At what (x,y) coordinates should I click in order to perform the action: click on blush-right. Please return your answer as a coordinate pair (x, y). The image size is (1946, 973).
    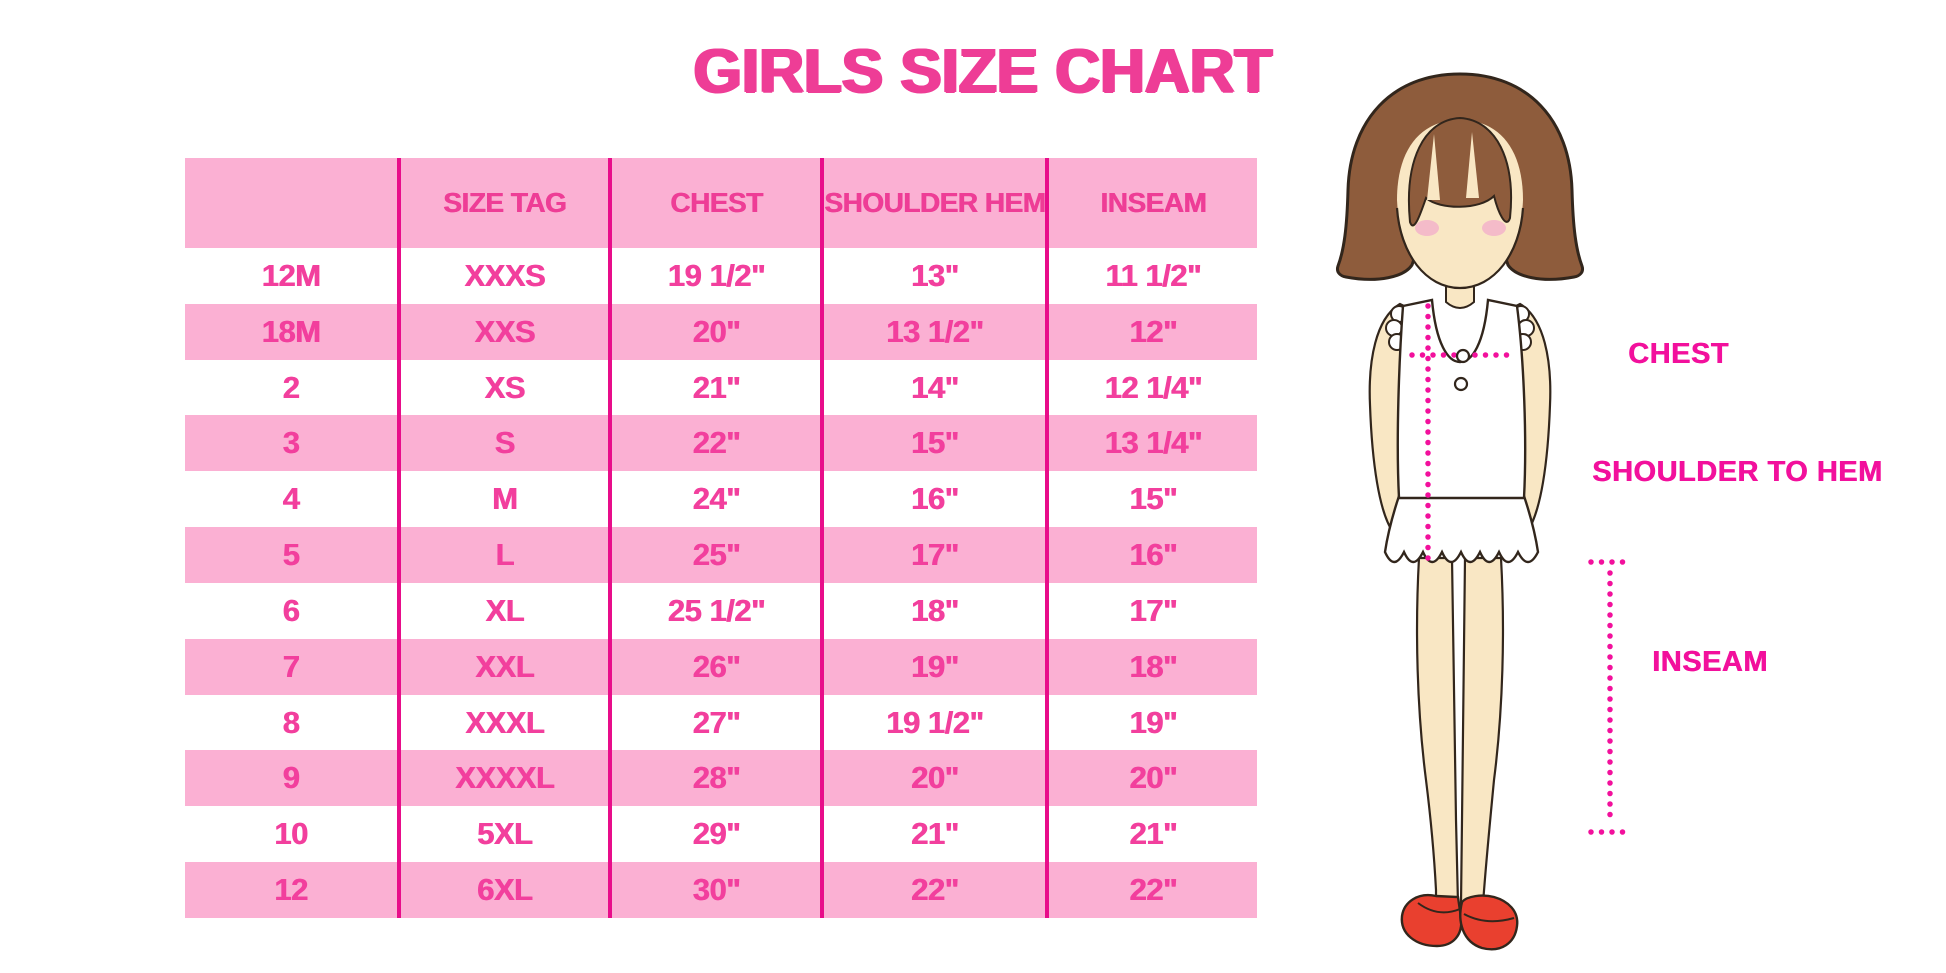
    Looking at the image, I should click on (1494, 228).